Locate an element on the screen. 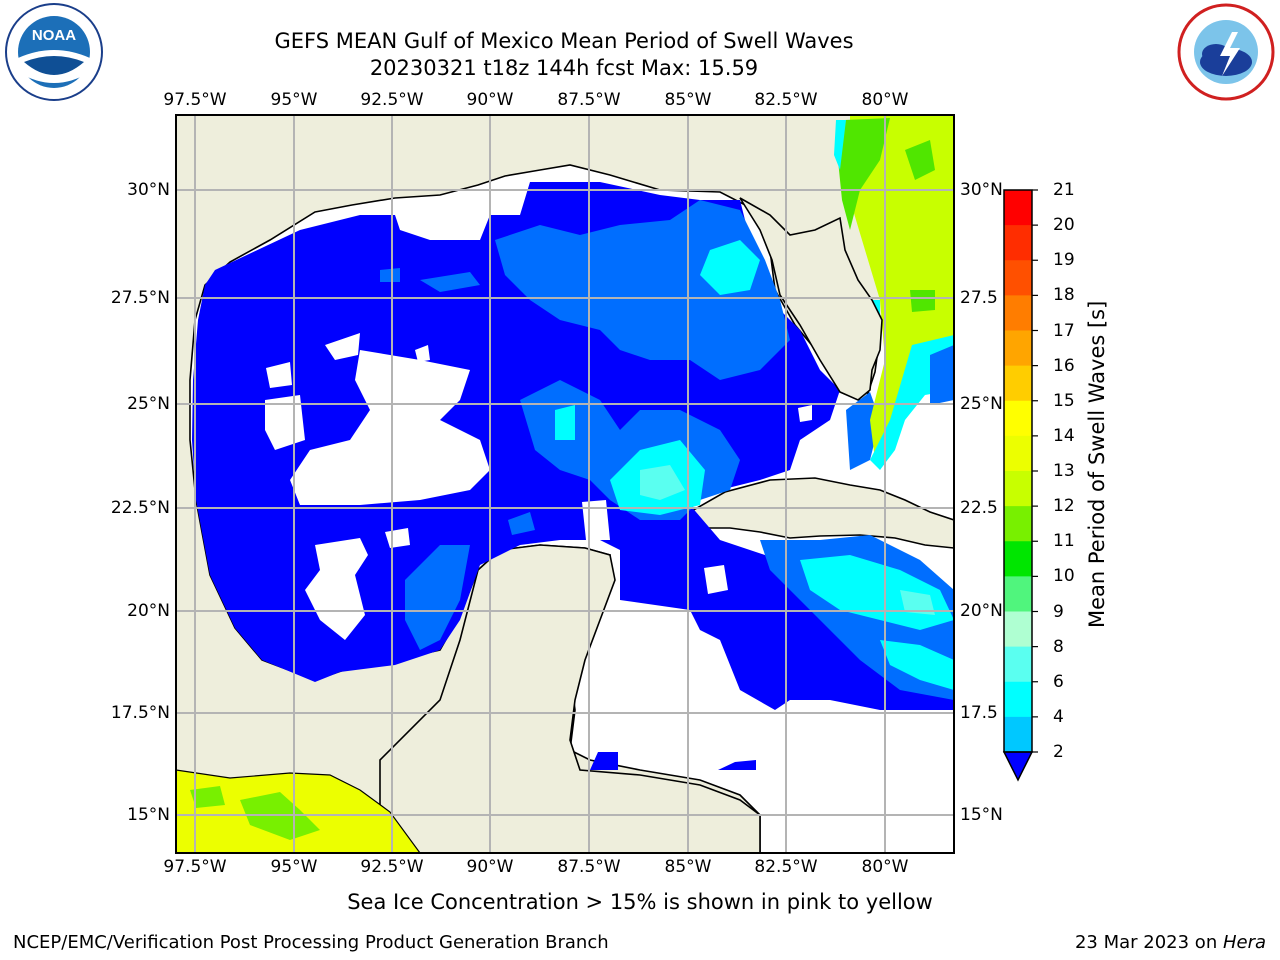 The height and width of the screenshot is (960, 1280). colorbar is located at coordinates (1020, 485).